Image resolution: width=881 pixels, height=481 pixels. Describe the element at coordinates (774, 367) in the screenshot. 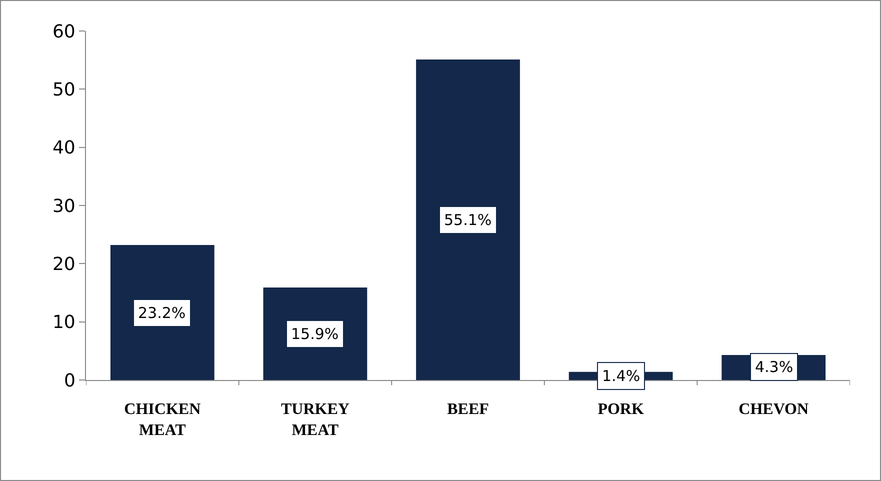

I see `data-label: 4.3%` at that location.